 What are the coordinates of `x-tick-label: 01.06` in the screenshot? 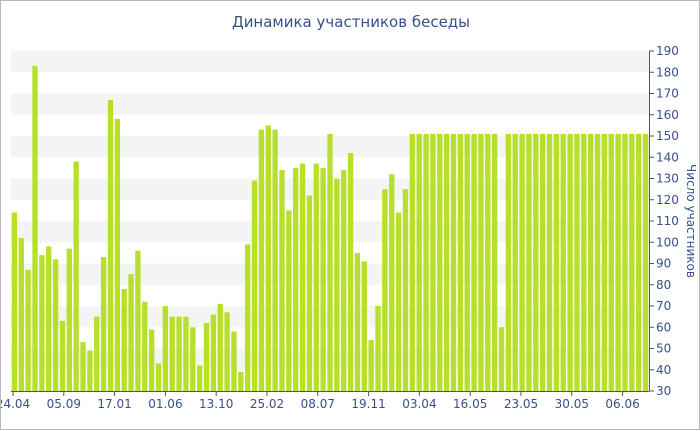 It's located at (165, 404).